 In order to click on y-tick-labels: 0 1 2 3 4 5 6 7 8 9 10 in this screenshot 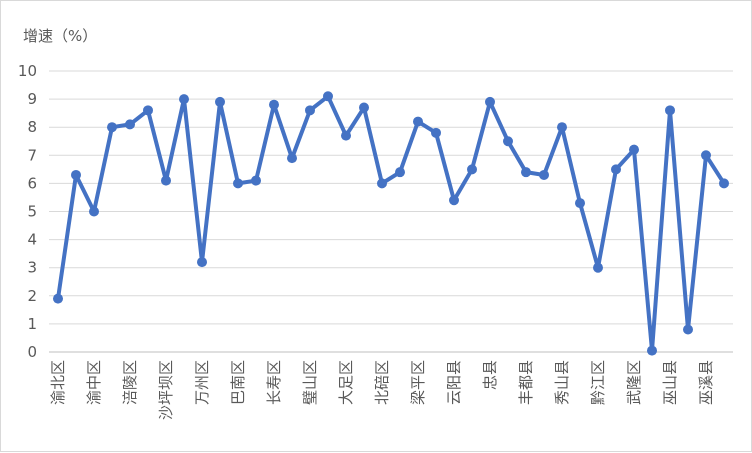, I will do `click(27, 211)`.